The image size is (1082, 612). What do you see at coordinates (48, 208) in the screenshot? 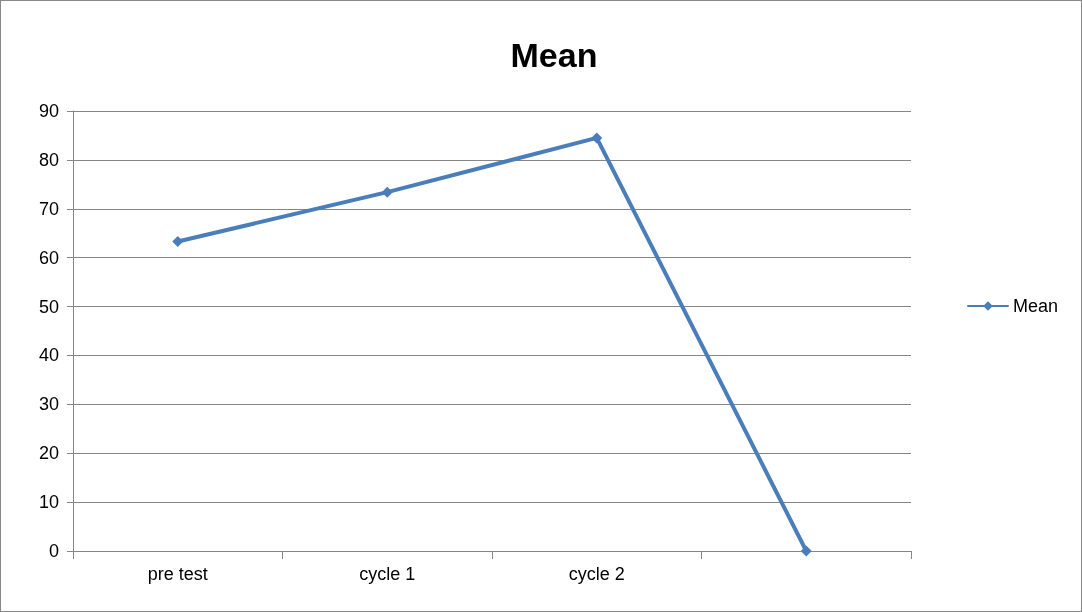
I see `y-tick-label: 70` at bounding box center [48, 208].